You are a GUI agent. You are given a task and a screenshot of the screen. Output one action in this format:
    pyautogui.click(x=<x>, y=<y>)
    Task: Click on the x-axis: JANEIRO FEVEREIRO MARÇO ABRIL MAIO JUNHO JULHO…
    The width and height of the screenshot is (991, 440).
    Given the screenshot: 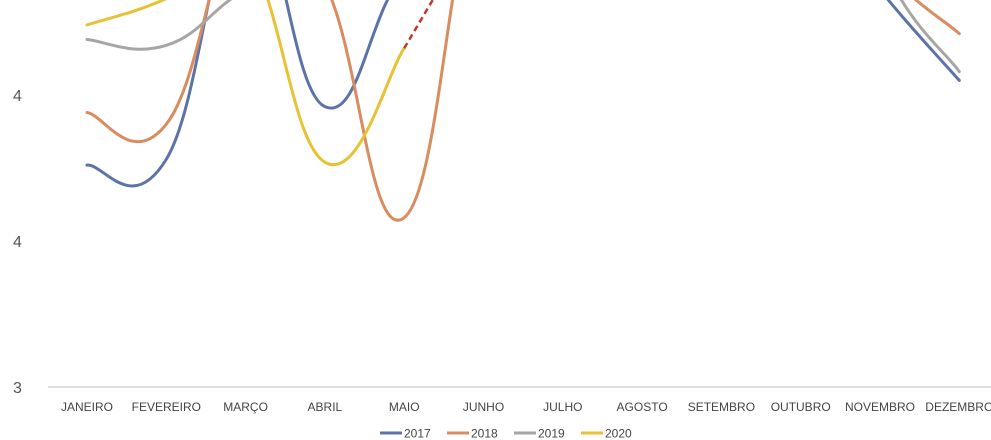 What is the action you would take?
    pyautogui.click(x=526, y=407)
    